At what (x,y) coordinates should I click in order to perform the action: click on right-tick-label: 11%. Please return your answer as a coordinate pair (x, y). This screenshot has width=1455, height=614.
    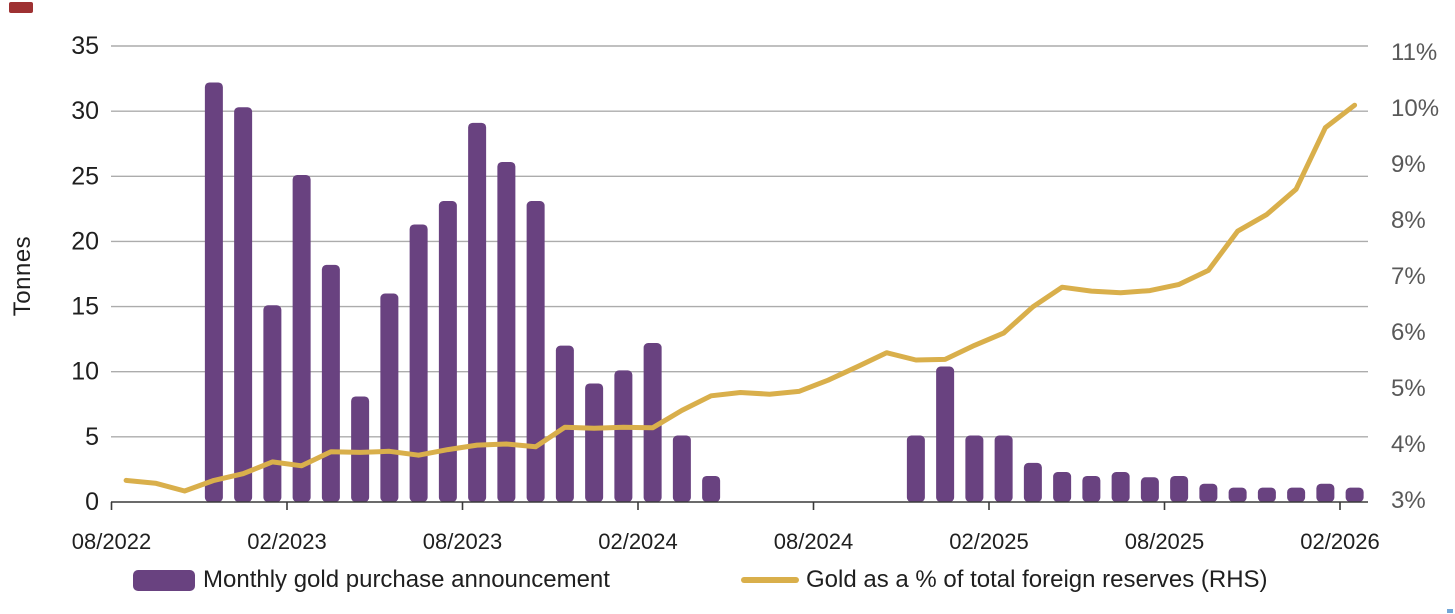
    Looking at the image, I should click on (1414, 52).